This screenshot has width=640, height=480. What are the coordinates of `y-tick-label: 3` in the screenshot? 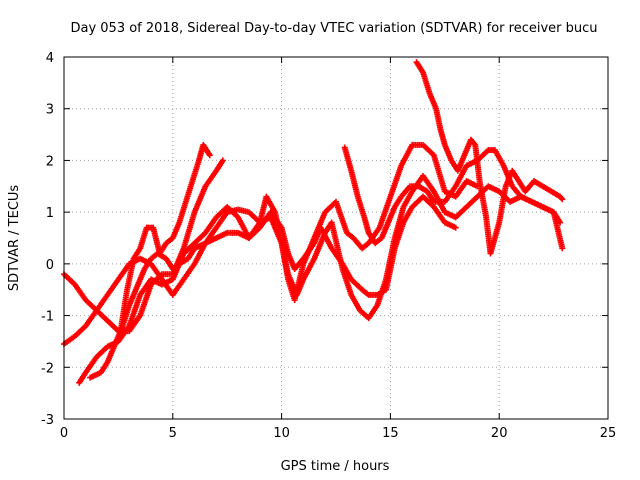 It's located at (50, 110).